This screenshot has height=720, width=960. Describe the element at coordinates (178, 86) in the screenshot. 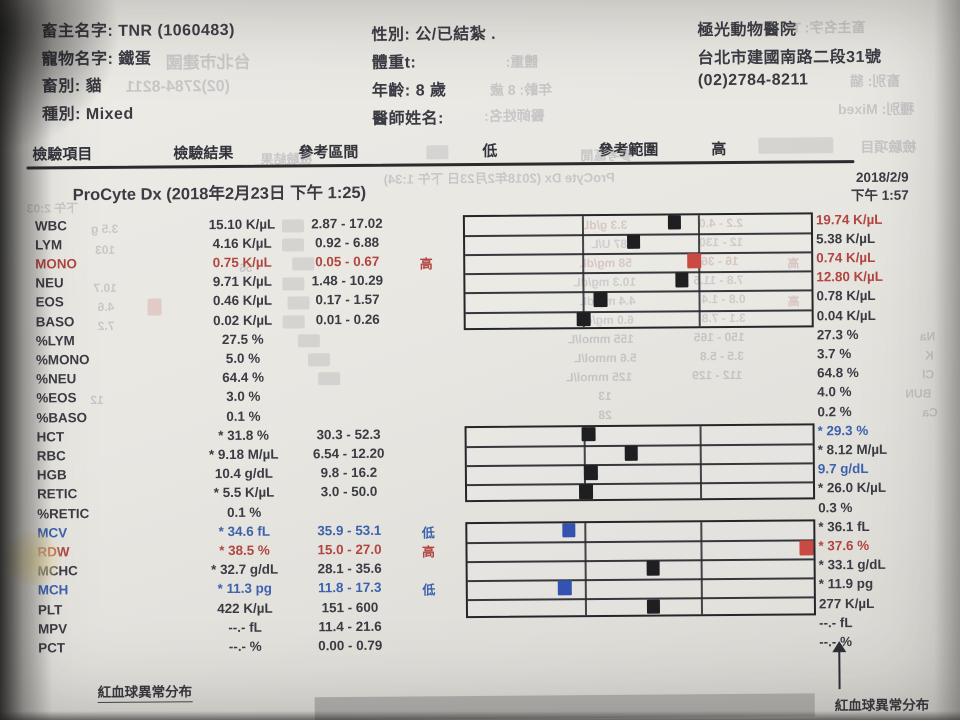

I see `bleedthrough-text: (02)2784-8211` at that location.